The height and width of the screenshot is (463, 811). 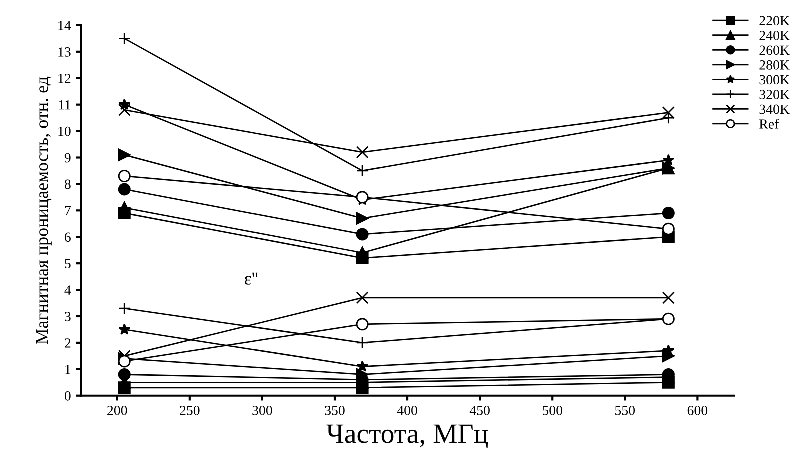 What do you see at coordinates (67, 396) in the screenshot?
I see `y-tick-label: 0` at bounding box center [67, 396].